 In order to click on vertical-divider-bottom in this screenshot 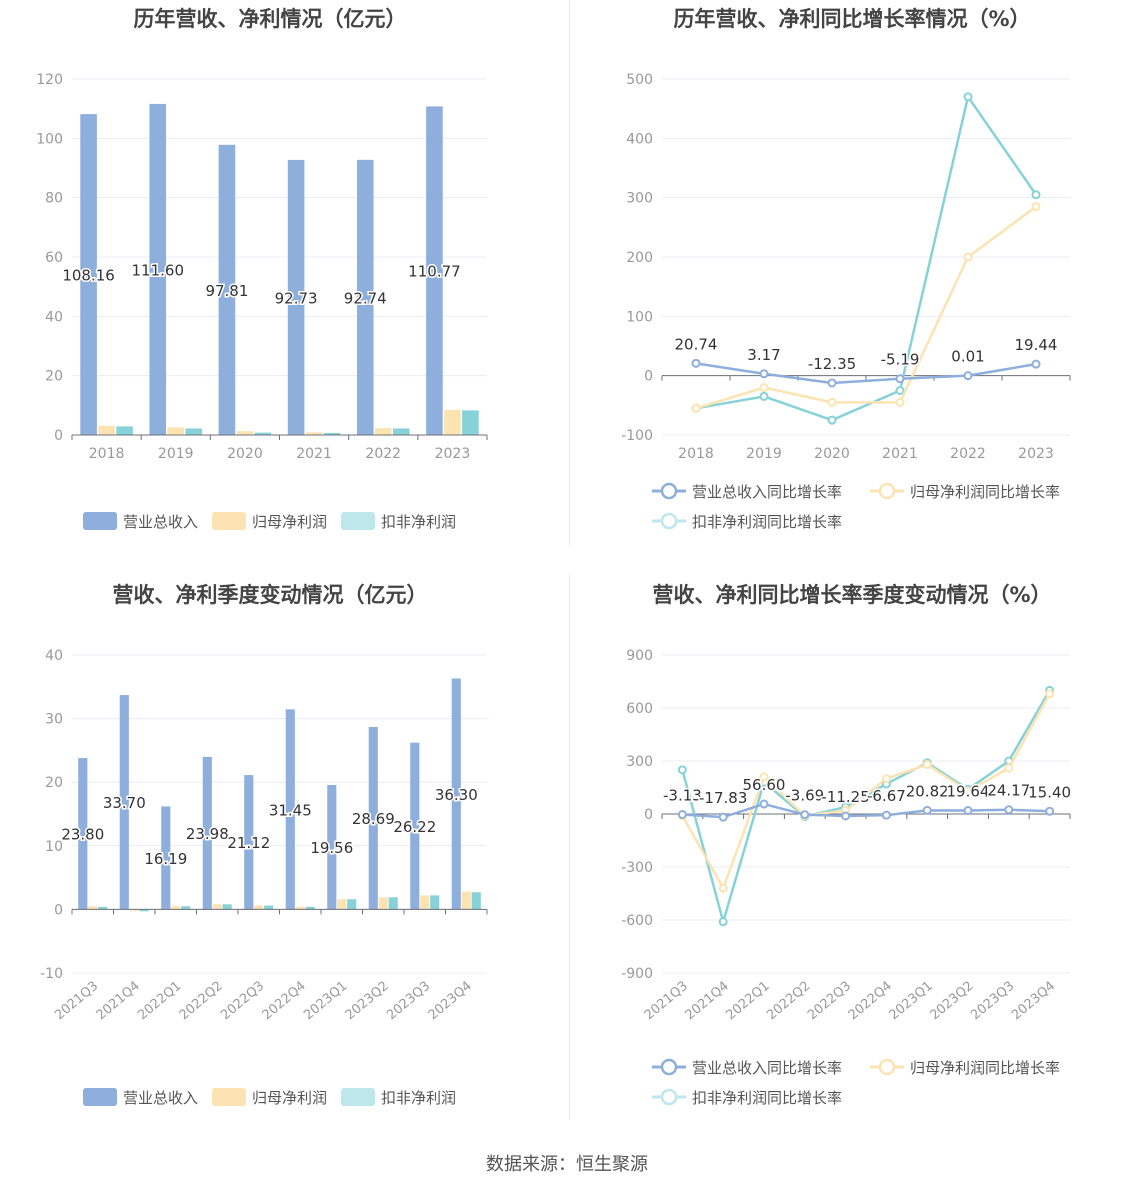, I will do `click(569, 847)`.